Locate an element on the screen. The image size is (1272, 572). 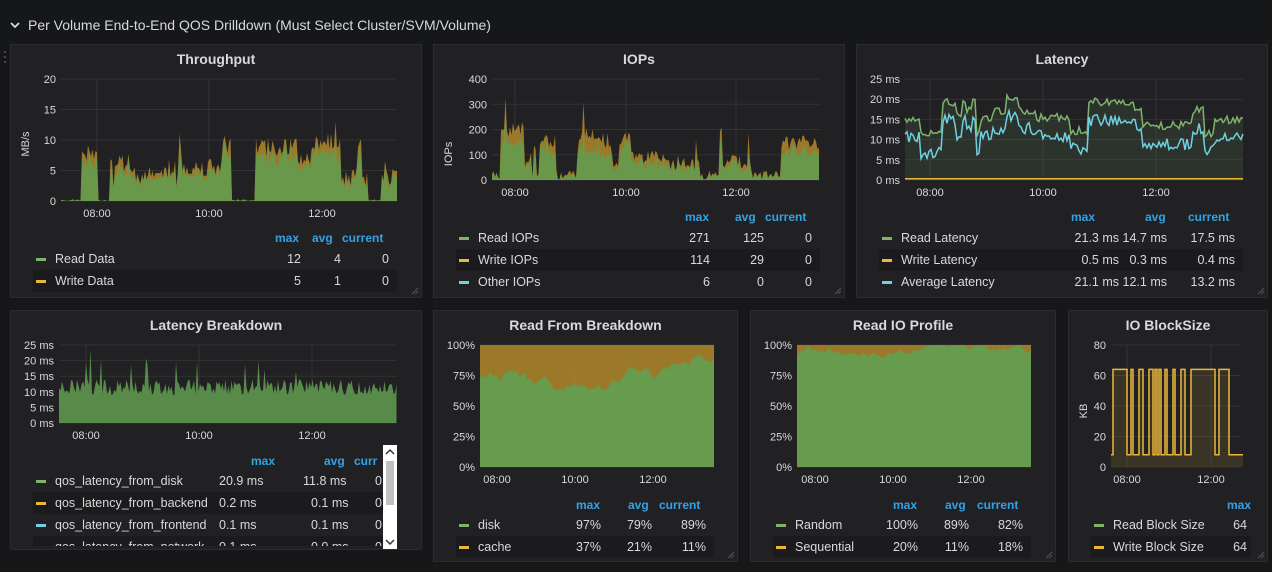
series-name: Write Data is located at coordinates (84, 281).